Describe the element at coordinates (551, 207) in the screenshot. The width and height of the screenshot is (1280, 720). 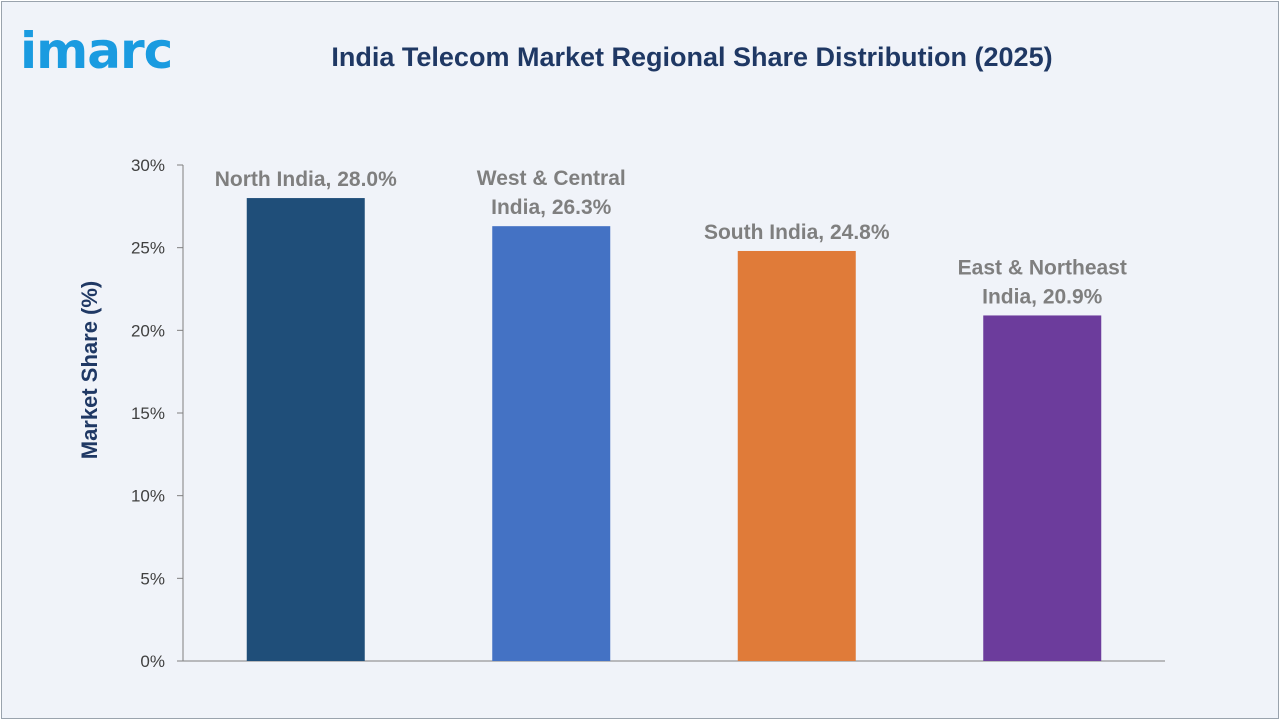
I see `data-label: India, 26.3%` at that location.